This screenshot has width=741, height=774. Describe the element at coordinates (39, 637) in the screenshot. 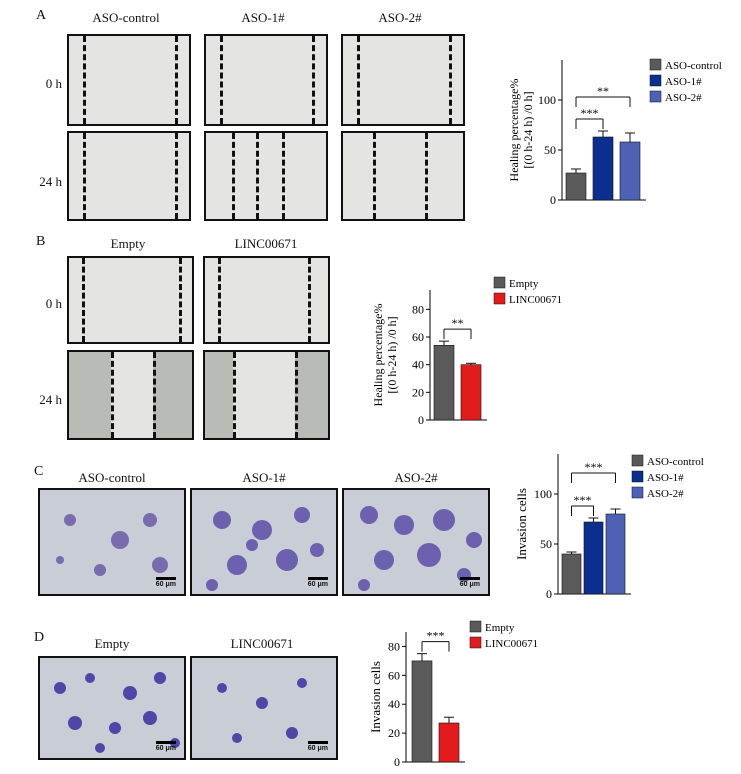

I see `panel-letter-d: D` at that location.